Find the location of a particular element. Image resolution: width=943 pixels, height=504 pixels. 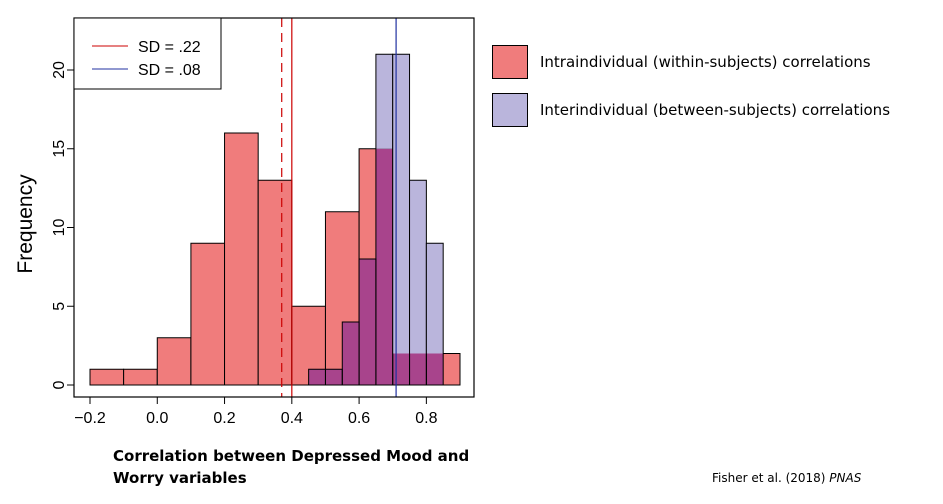

reference-lines is located at coordinates (339, 207).